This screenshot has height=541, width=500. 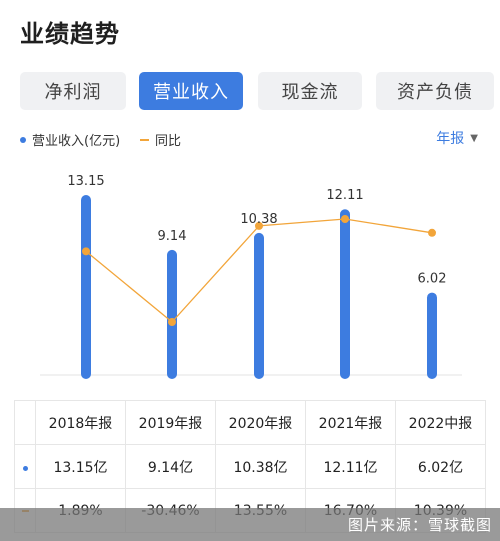 What do you see at coordinates (435, 91) in the screenshot?
I see `tab-balance-sheet: 资产负债` at bounding box center [435, 91].